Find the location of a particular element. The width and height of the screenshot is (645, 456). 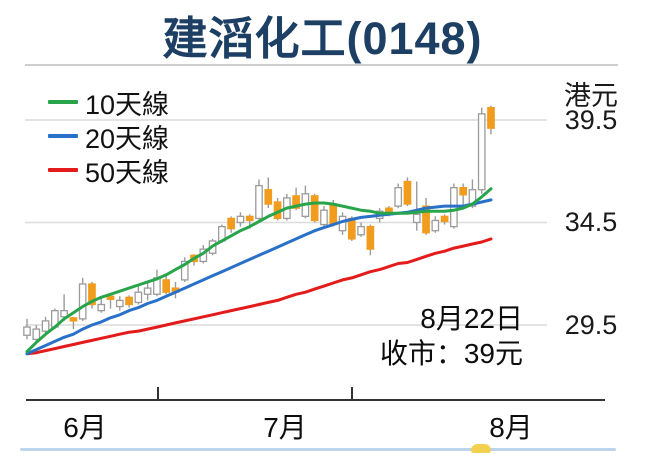

x-tick-august: 8月 is located at coordinates (511, 427).